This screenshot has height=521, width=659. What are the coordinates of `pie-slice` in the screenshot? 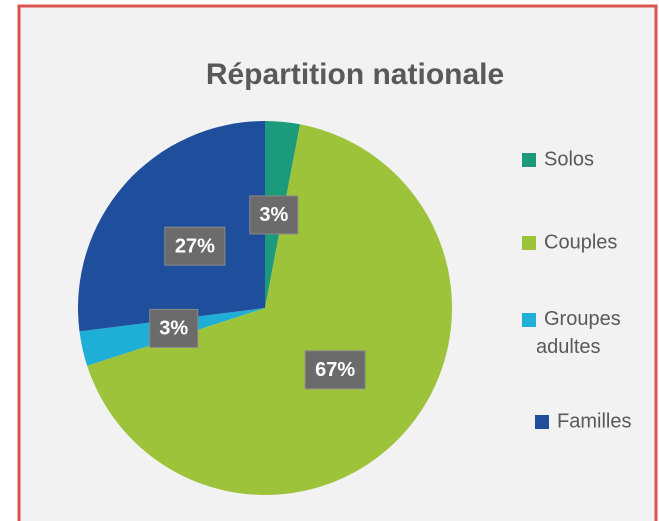 It's located at (171, 226).